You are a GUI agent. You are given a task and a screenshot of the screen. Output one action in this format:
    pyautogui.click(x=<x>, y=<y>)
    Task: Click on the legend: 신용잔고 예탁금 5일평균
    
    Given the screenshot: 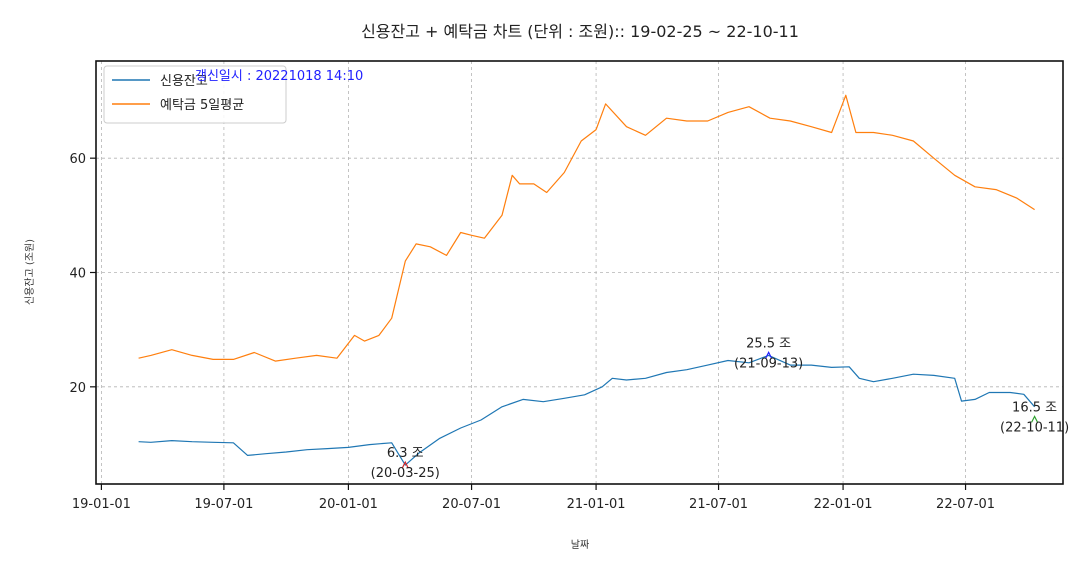 What is the action you would take?
    pyautogui.click(x=195, y=94)
    